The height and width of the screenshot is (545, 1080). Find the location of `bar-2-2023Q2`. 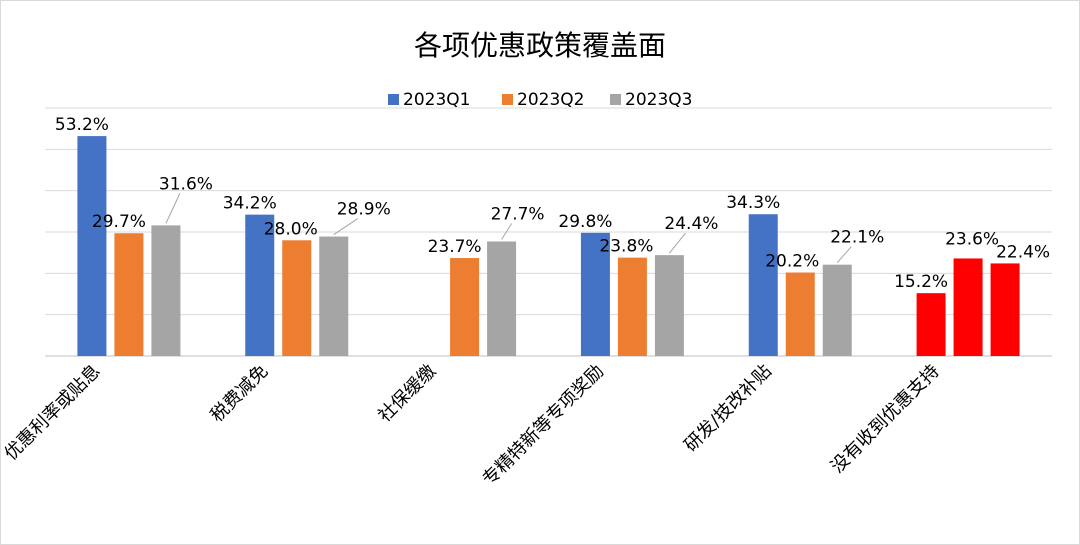

bar-2-2023Q2 is located at coordinates (465, 307).